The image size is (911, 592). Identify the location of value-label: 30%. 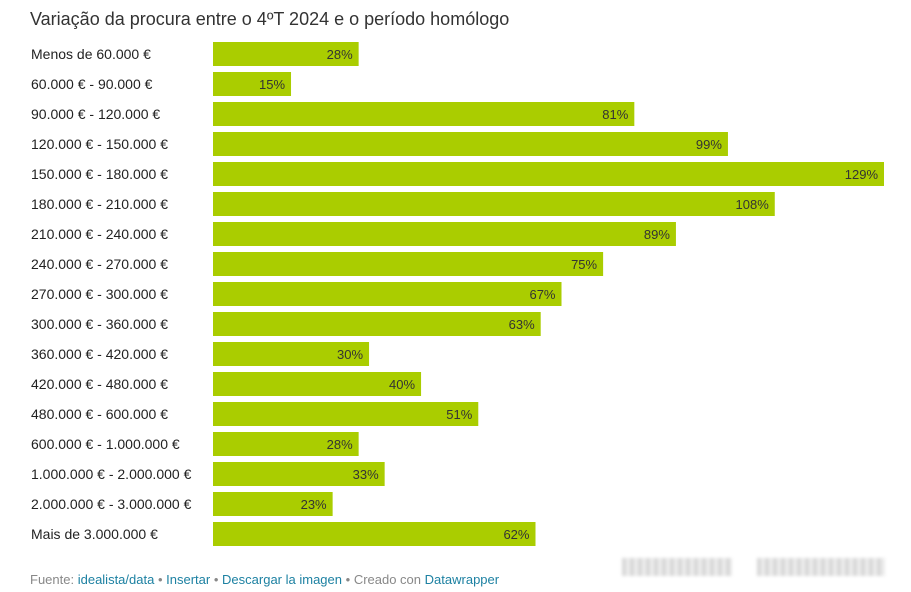
(350, 354).